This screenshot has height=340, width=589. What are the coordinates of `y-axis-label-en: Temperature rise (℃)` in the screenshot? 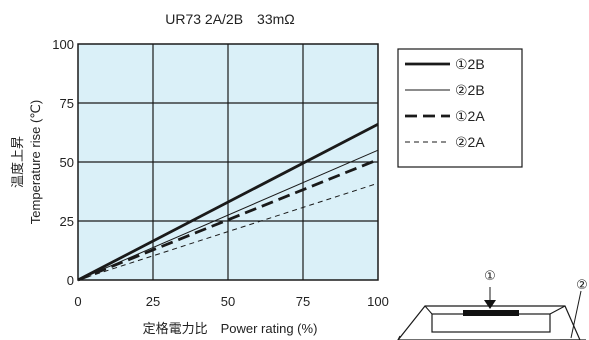 It's located at (35, 162).